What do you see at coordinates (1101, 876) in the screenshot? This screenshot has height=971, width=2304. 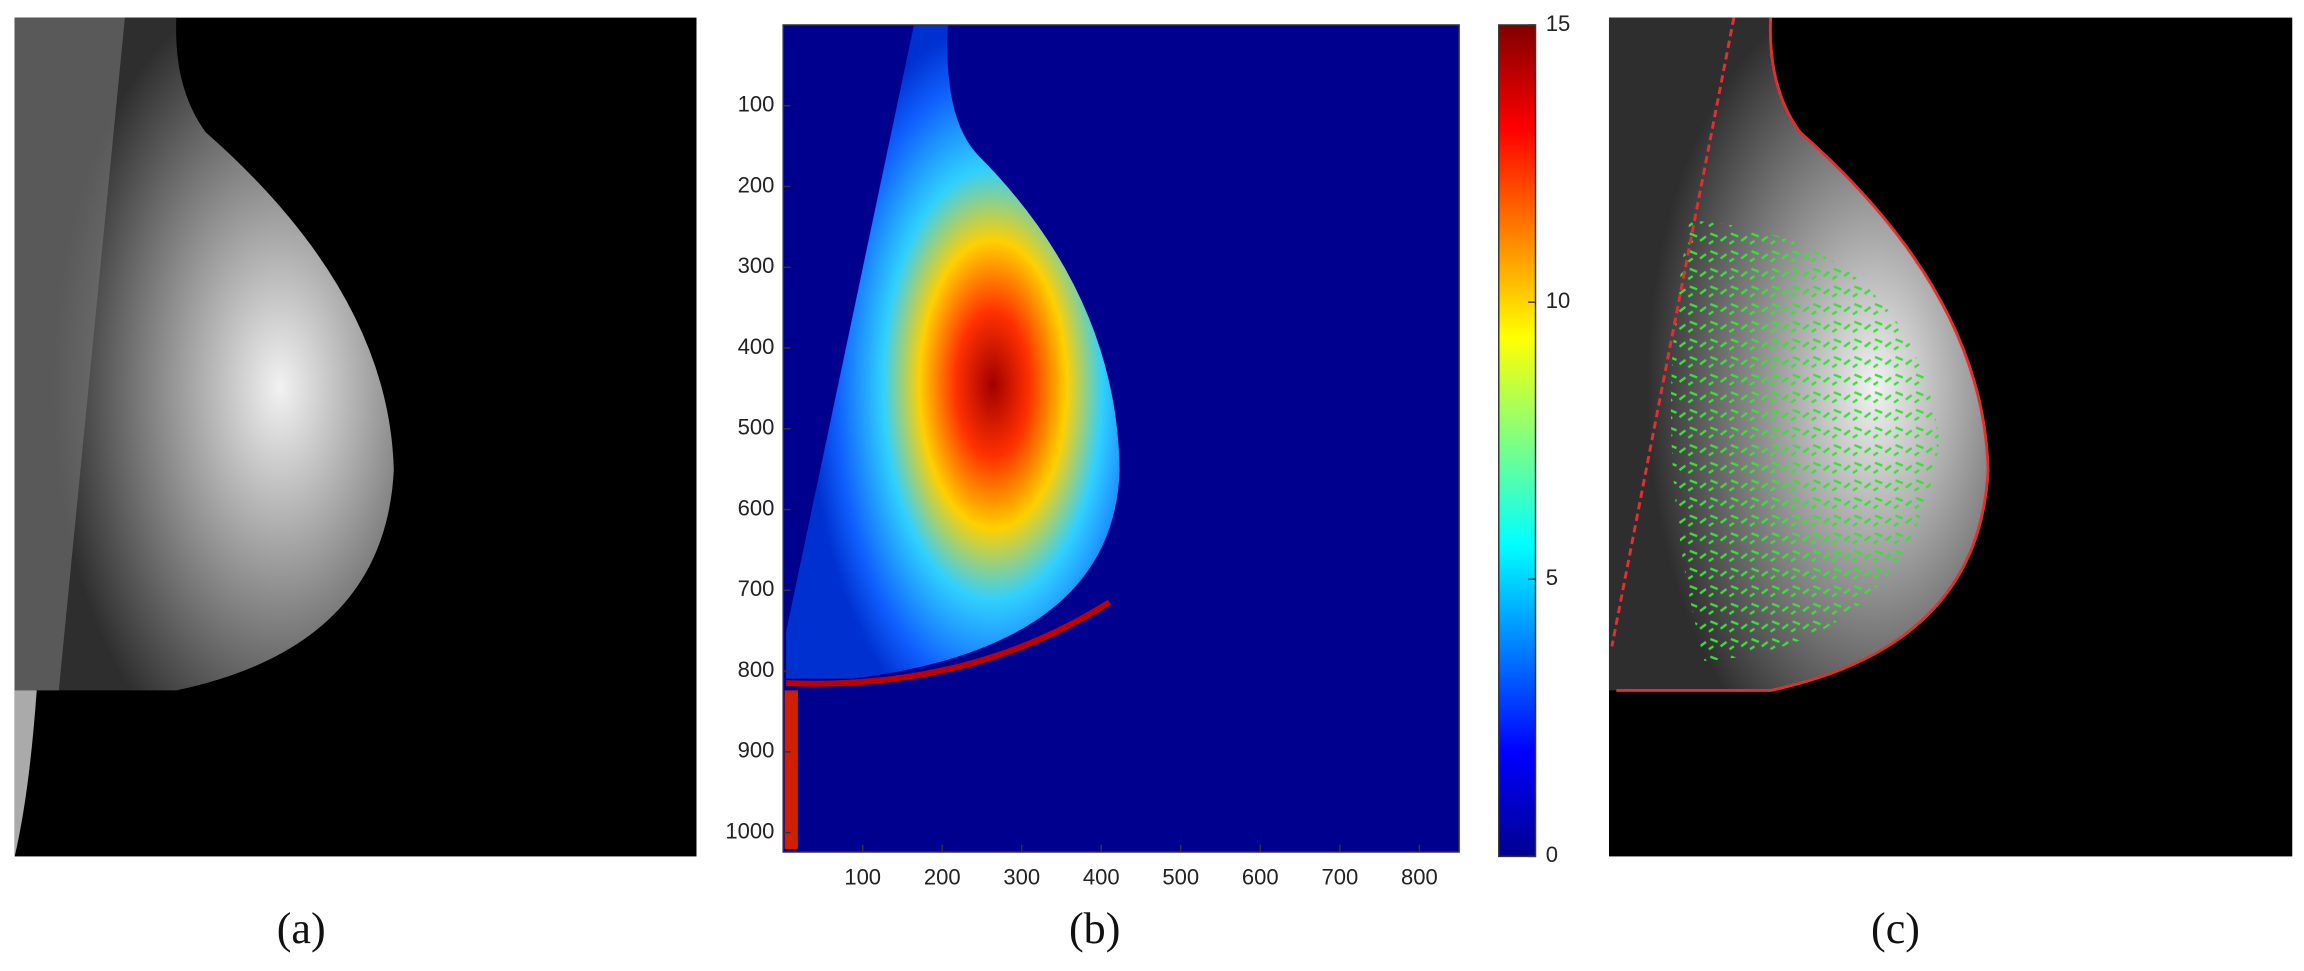 I see `x-tick-label: 400` at bounding box center [1101, 876].